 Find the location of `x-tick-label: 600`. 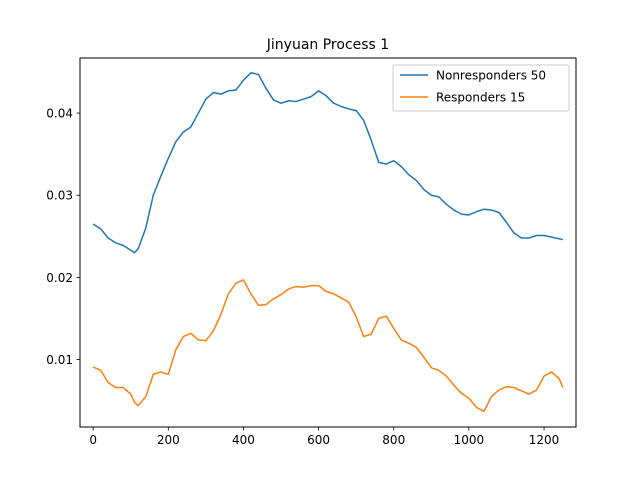

x-tick-label: 600 is located at coordinates (318, 440).